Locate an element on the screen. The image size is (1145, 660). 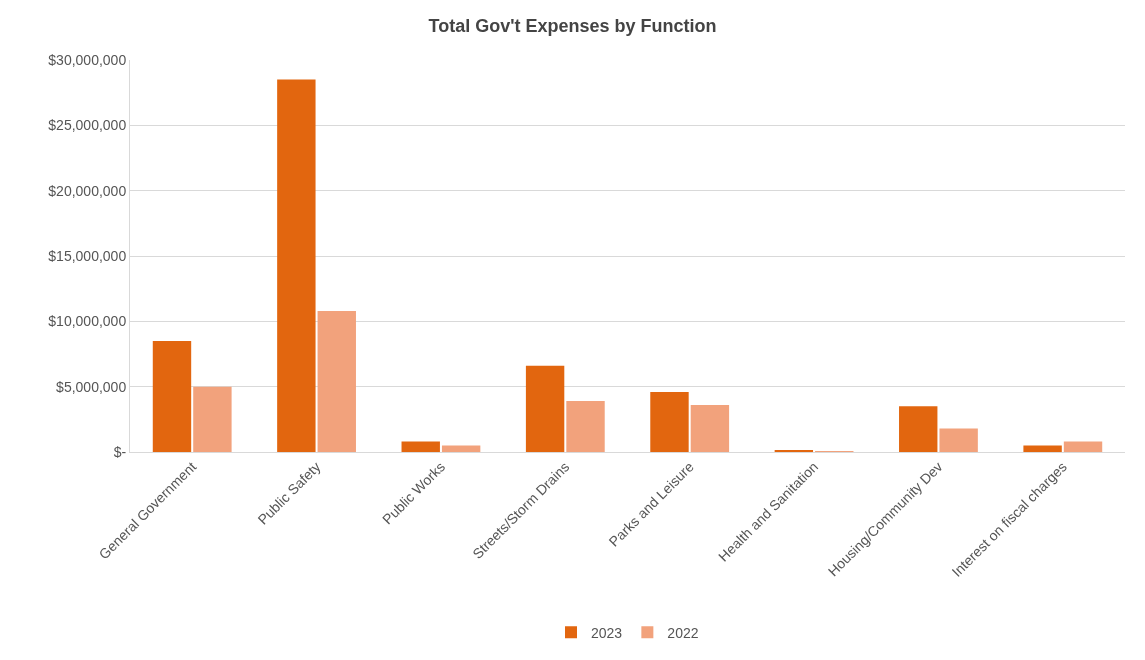
y-tick-label: $- is located at coordinates (120, 451).